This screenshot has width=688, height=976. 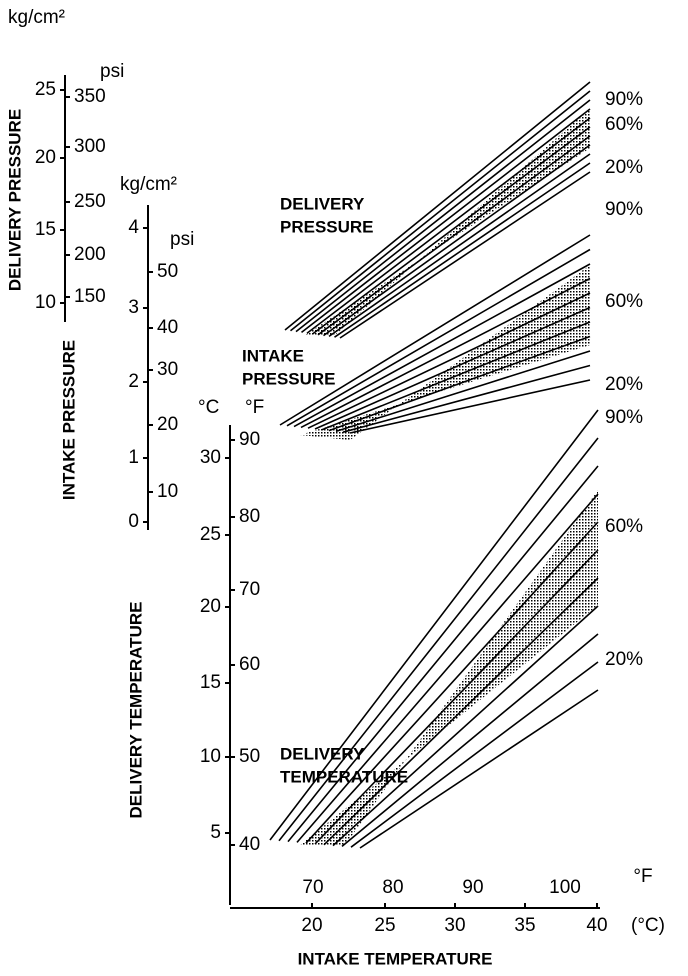 I want to click on band, so click(x=445, y=352).